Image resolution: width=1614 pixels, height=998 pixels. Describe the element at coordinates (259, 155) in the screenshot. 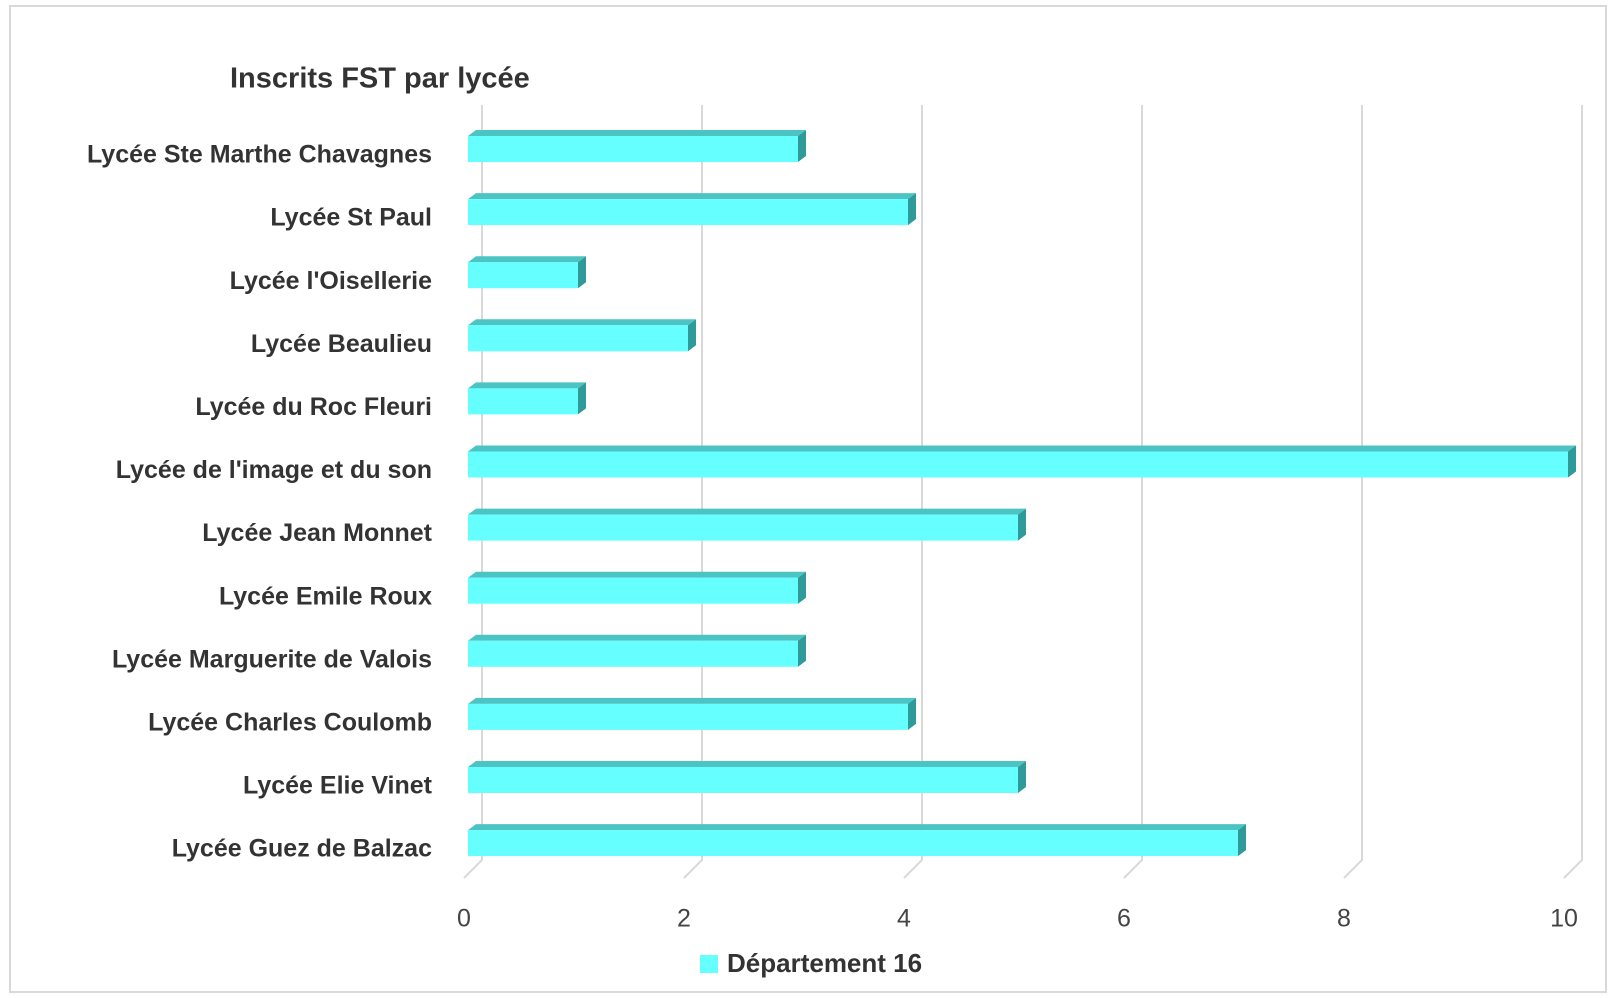

I see `y-tick-label: Lycée Ste Marthe Chavagnes` at that location.